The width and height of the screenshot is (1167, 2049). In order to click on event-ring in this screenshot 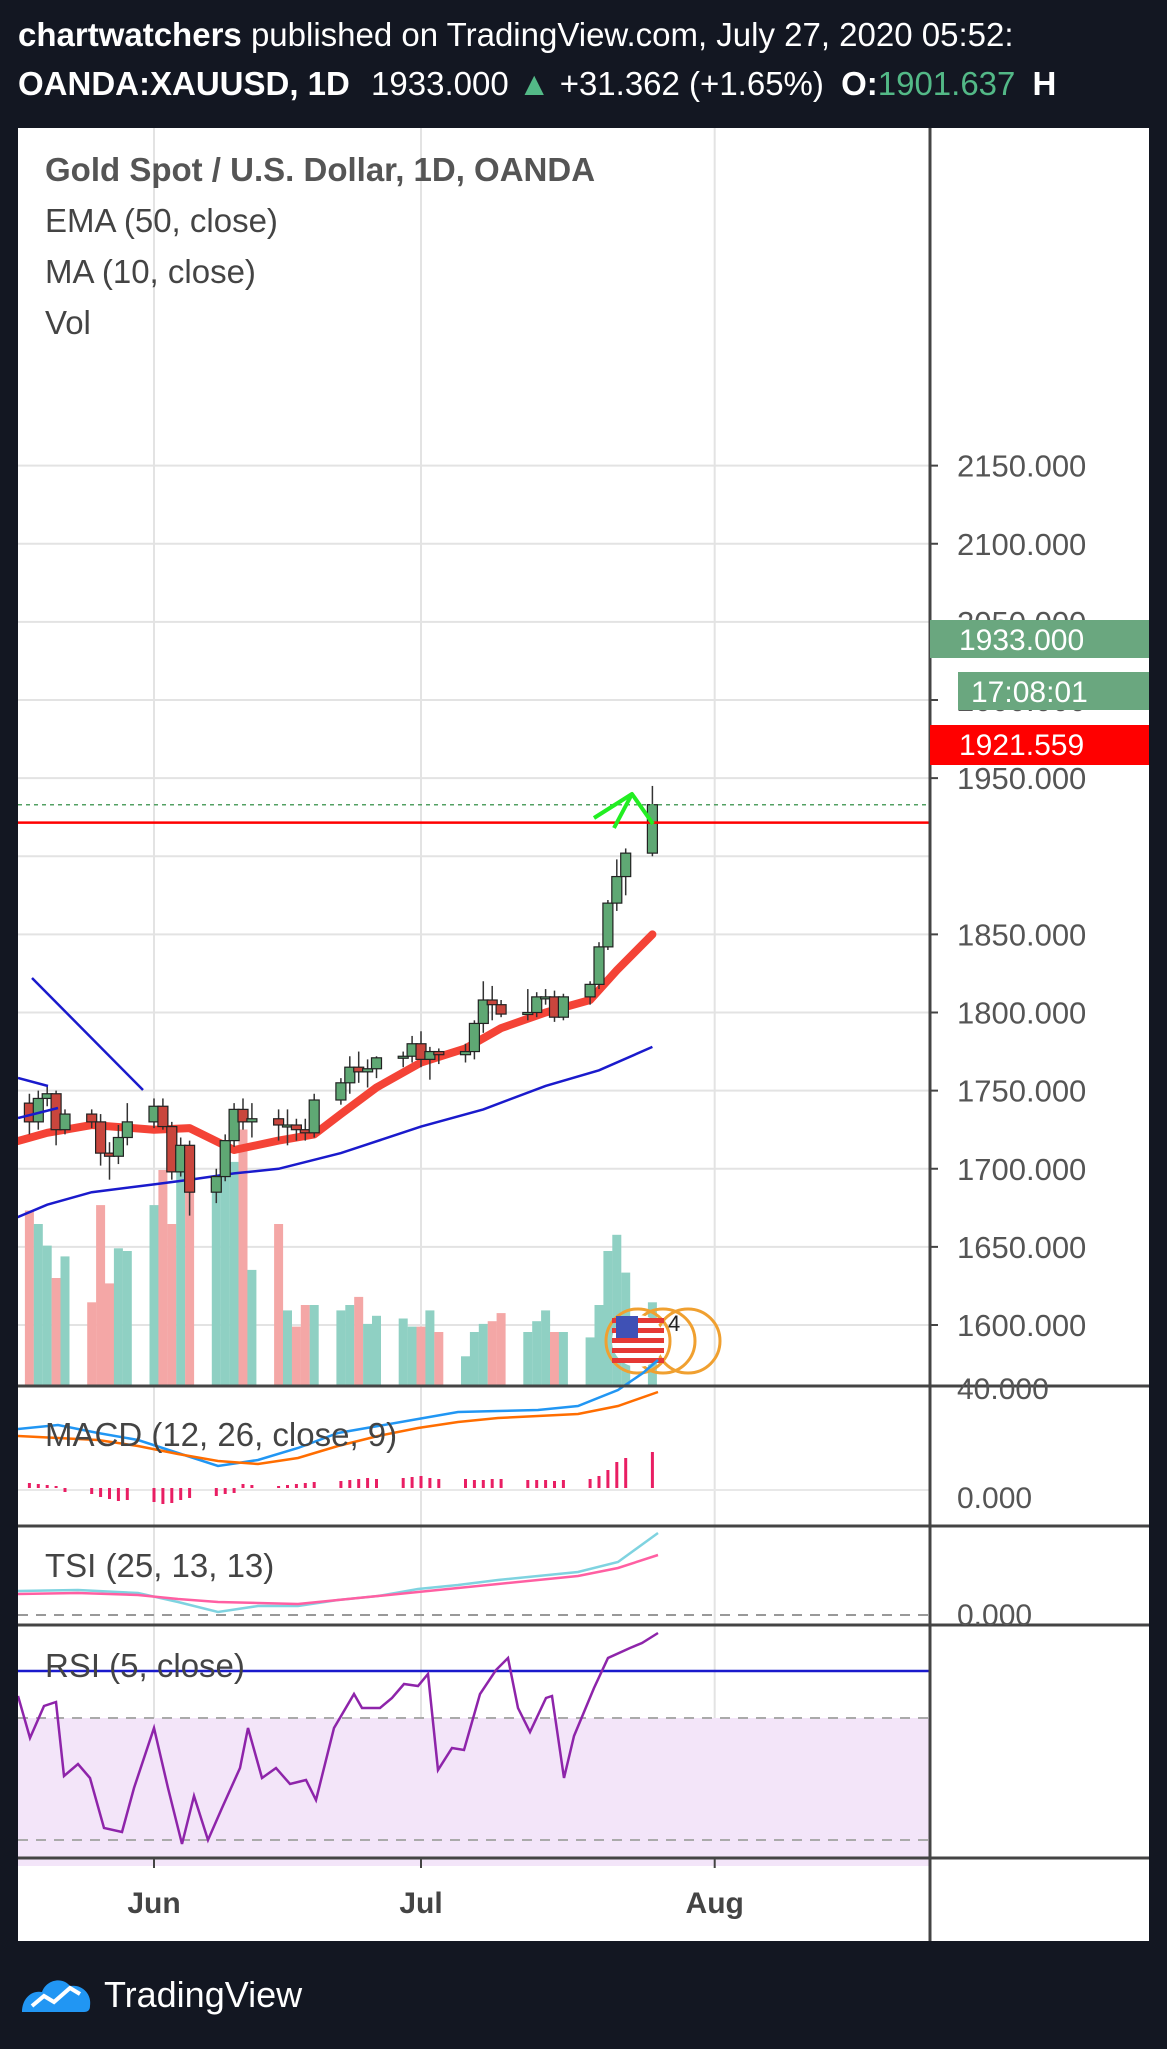, I will do `click(638, 1341)`.